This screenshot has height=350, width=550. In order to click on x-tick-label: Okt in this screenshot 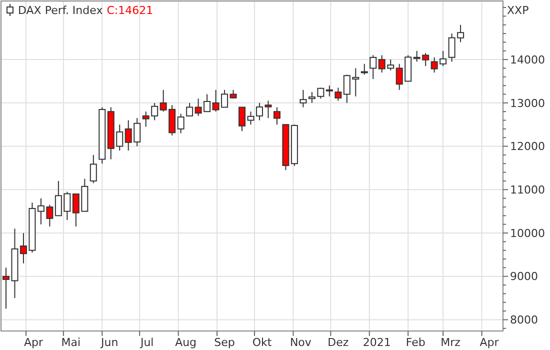, I will do `click(262, 342)`.